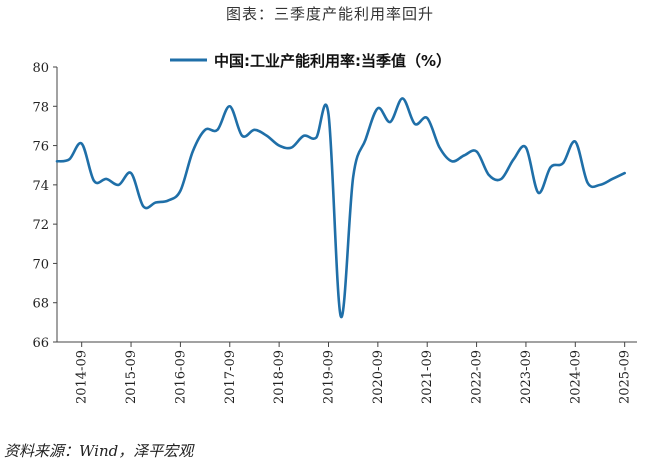 The width and height of the screenshot is (660, 469). I want to click on x-tick-label: 2018-09, so click(279, 377).